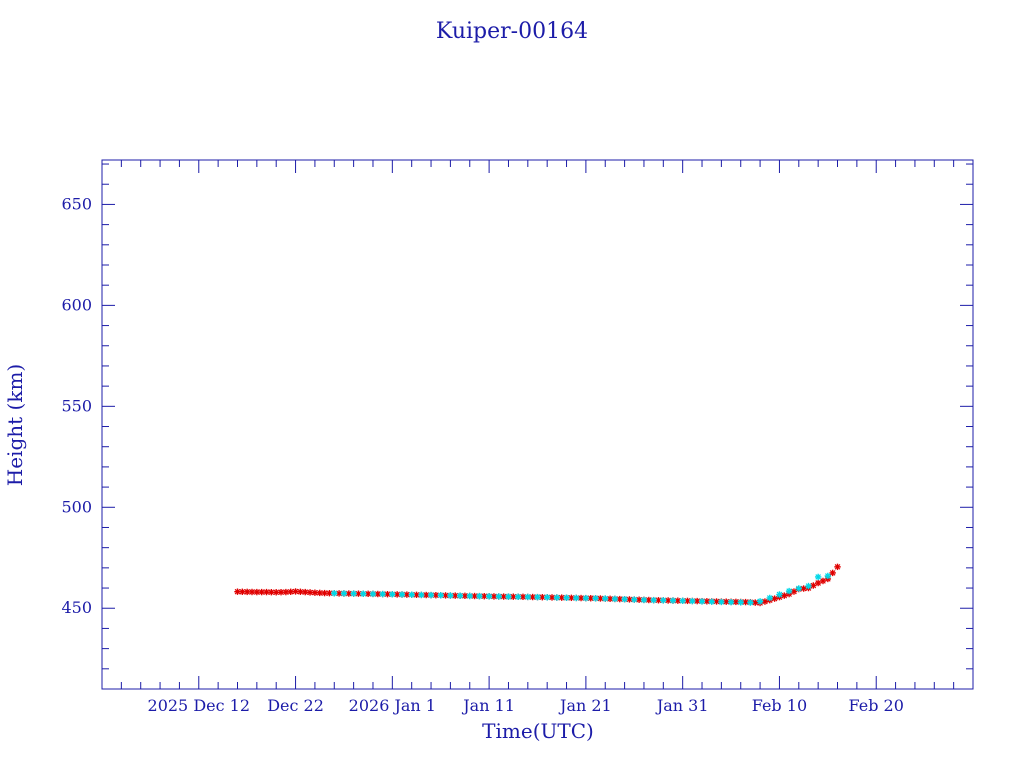 This screenshot has height=768, width=1024. What do you see at coordinates (76, 607) in the screenshot?
I see `y-tick-label: 450` at bounding box center [76, 607].